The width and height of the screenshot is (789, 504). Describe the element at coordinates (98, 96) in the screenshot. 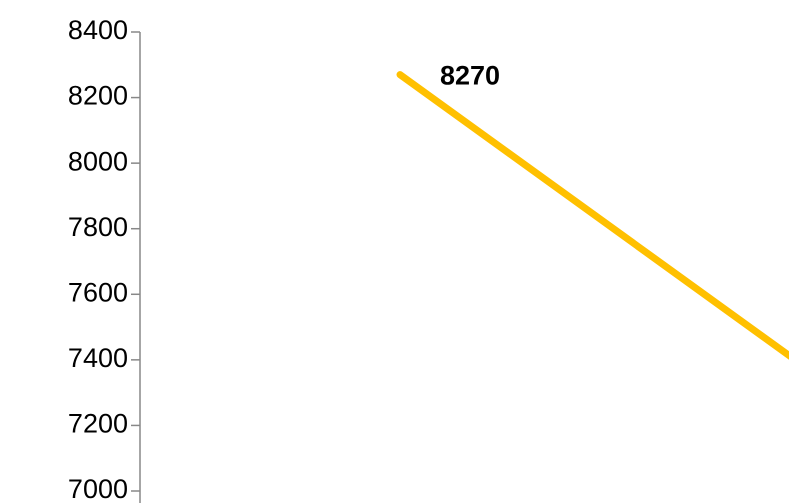

I see `y-tick-label: 8200` at that location.